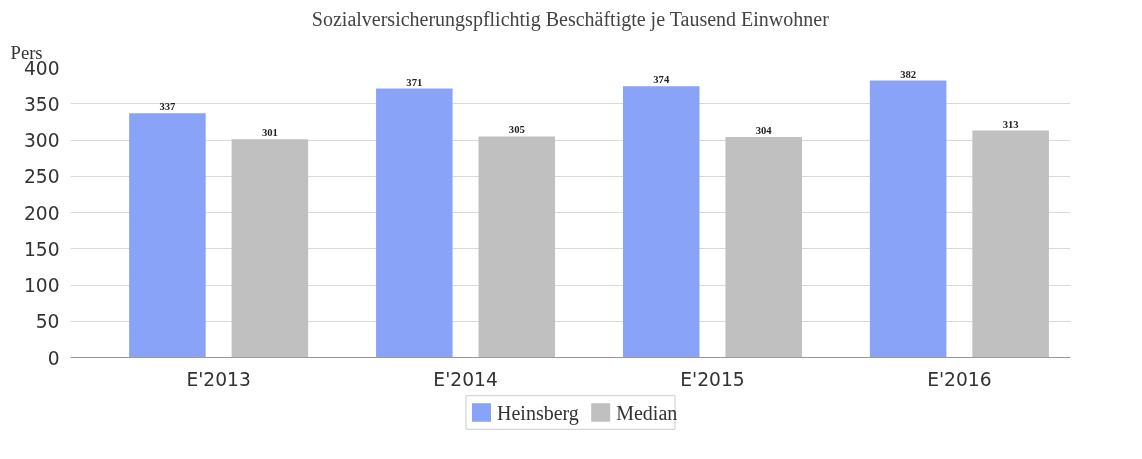 Image resolution: width=1142 pixels, height=459 pixels. What do you see at coordinates (959, 379) in the screenshot?
I see `x-tick-label: E'2016` at bounding box center [959, 379].